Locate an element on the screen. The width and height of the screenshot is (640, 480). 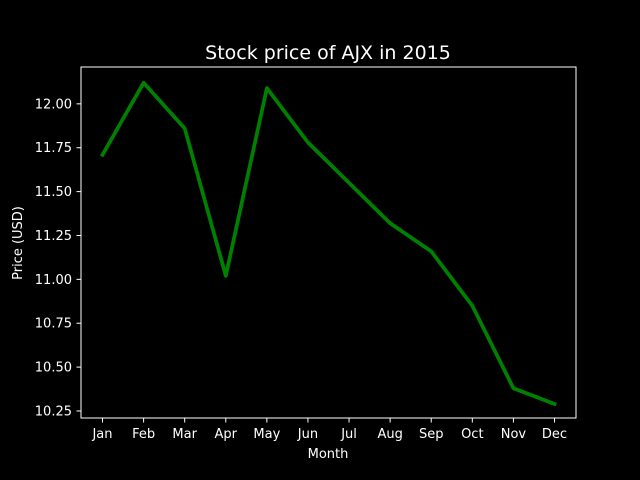
x-tick-label: Oct is located at coordinates (472, 434).